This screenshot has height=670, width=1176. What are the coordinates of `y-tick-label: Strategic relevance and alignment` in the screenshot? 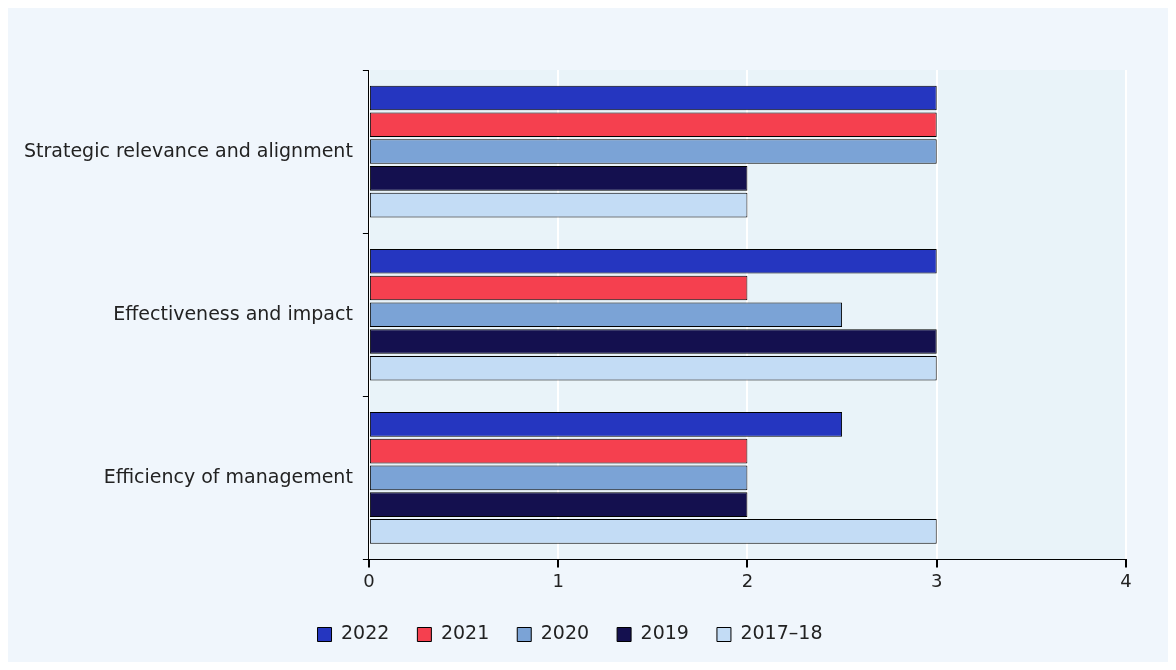 It's located at (188, 149).